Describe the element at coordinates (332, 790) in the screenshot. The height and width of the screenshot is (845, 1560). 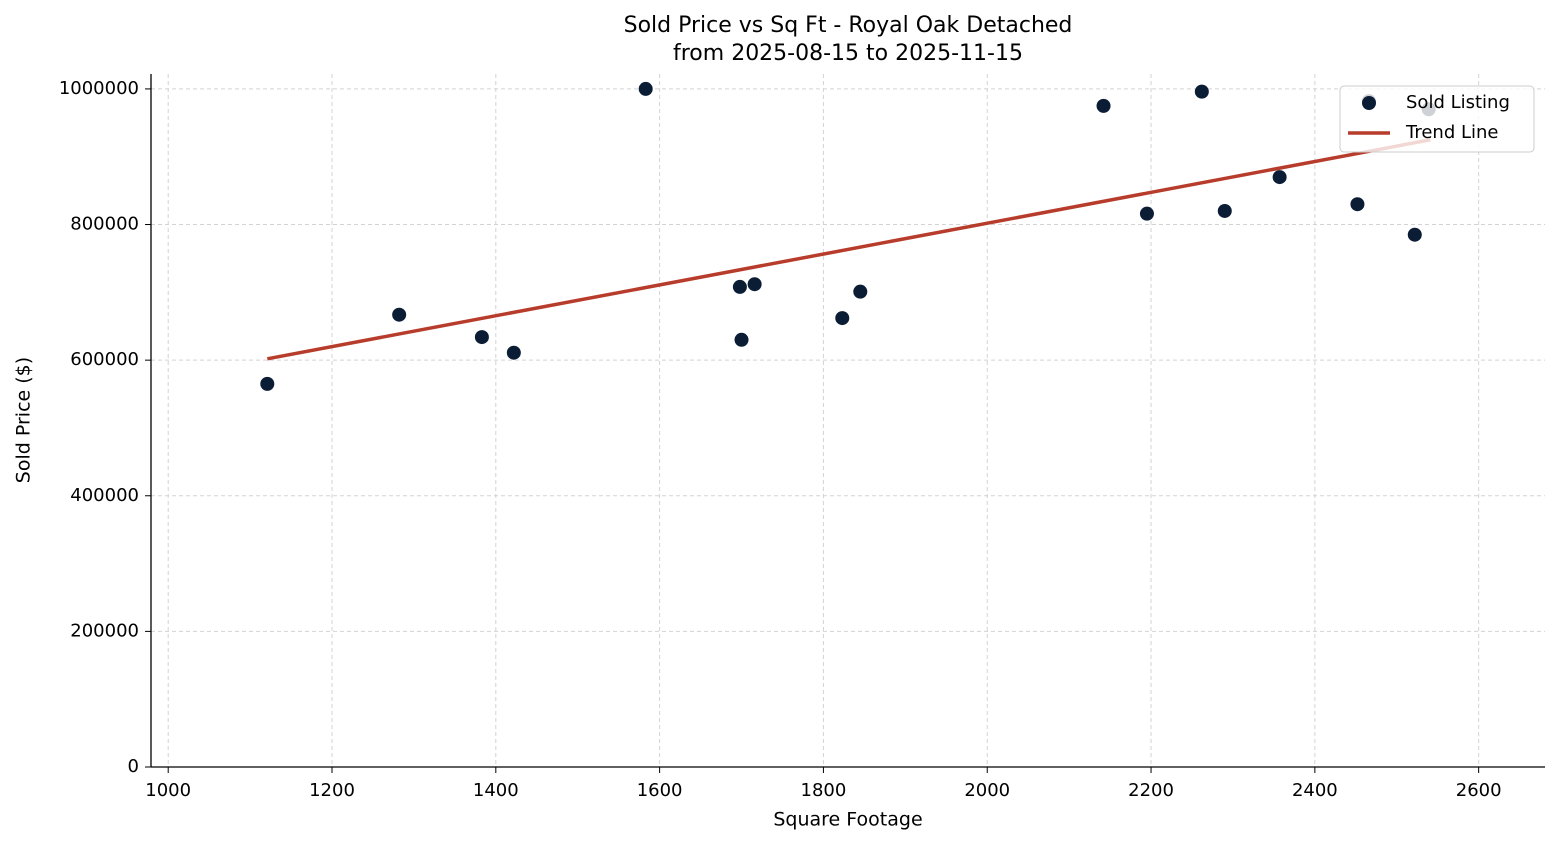
I see `x-tick-label: 1200` at that location.